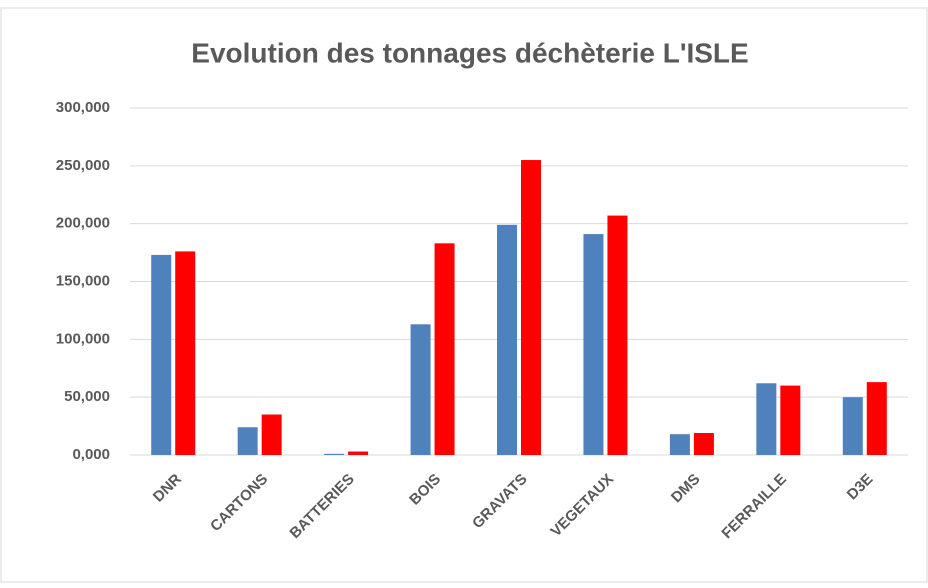  Describe the element at coordinates (87, 396) in the screenshot. I see `y-tick-label: 50,000` at that location.